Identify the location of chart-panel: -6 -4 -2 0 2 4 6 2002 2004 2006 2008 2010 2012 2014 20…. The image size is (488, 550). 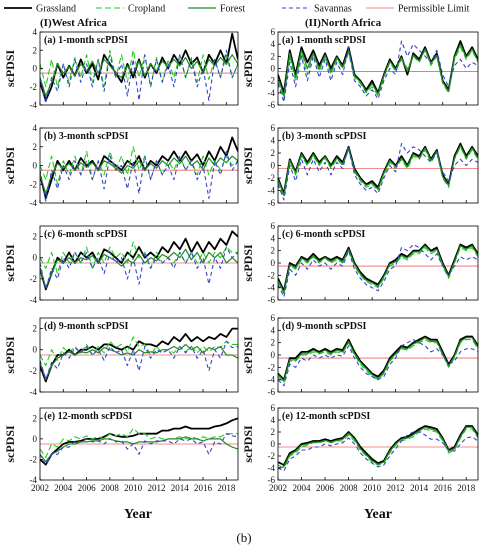
(360, 448).